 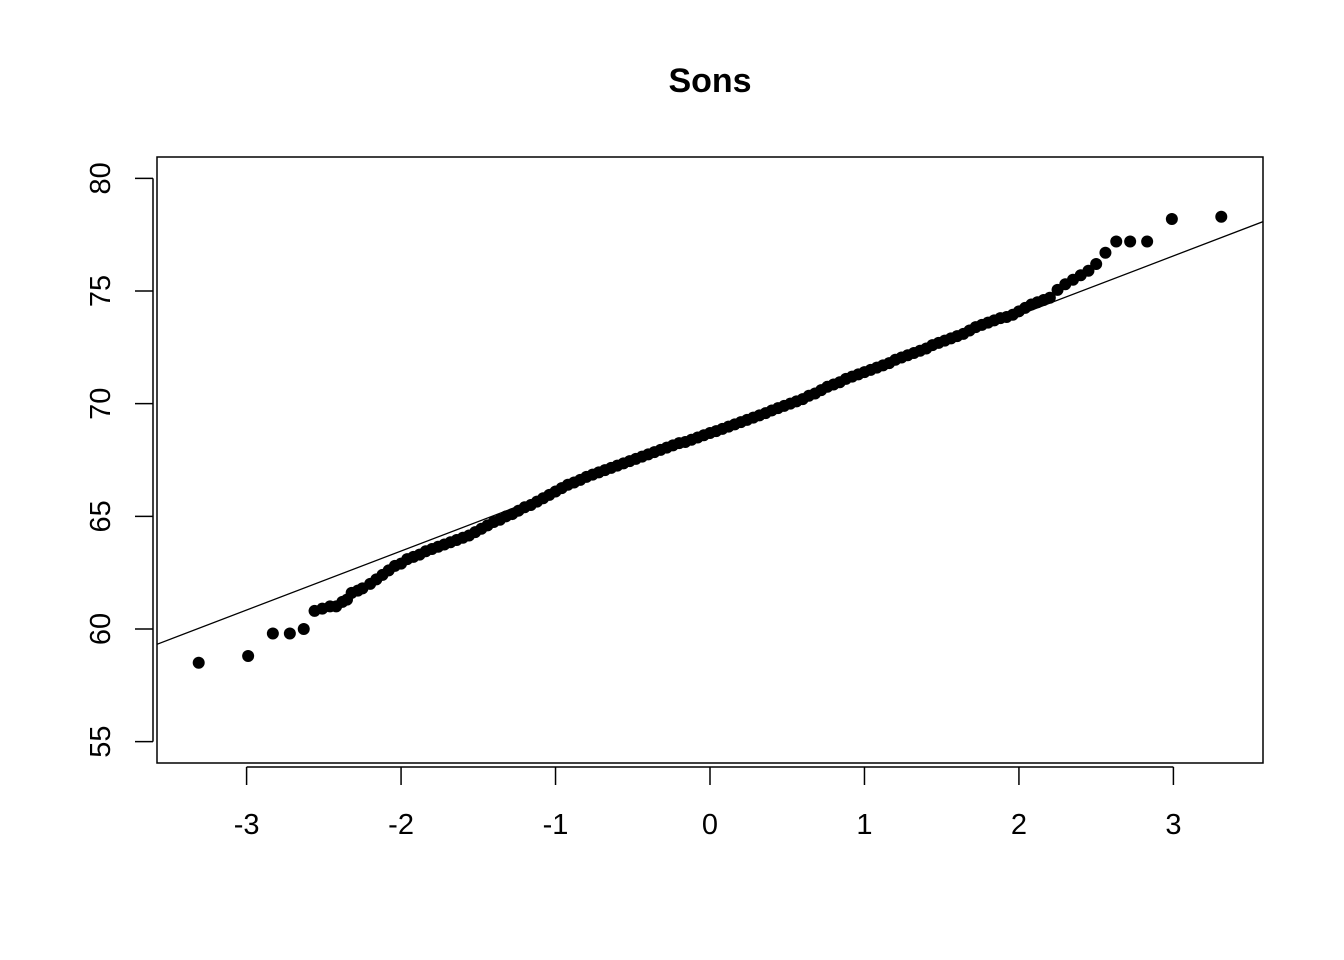 What do you see at coordinates (101, 629) in the screenshot?
I see `y-tick-label: 60` at bounding box center [101, 629].